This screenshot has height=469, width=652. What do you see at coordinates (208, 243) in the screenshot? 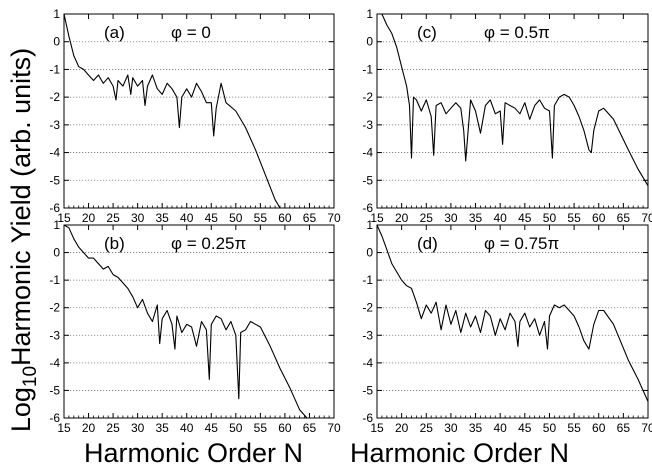
I see `panel-annotation: φ = 0.25π` at bounding box center [208, 243].